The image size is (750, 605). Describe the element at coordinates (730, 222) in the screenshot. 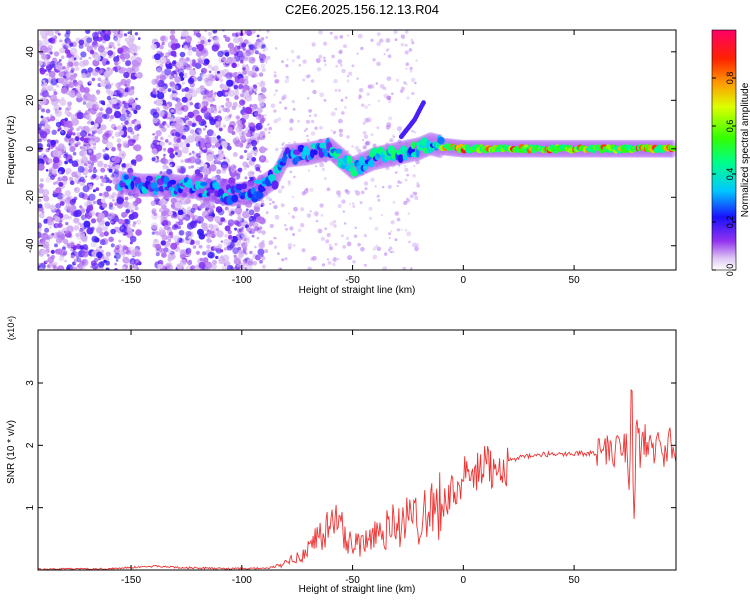

I see `colorbar-tick-label: 0.2` at that location.